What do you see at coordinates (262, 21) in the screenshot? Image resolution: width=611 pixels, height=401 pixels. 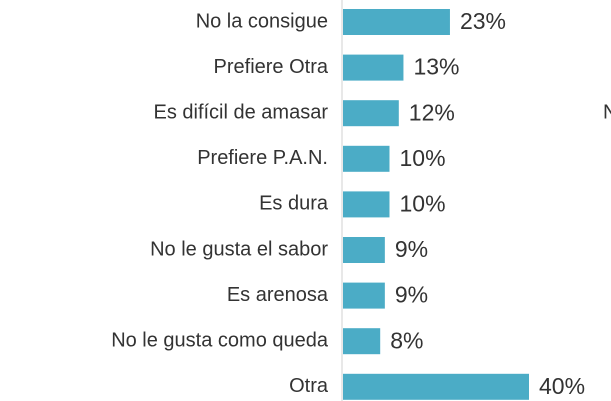 I see `category-label: No la consigue` at bounding box center [262, 21].